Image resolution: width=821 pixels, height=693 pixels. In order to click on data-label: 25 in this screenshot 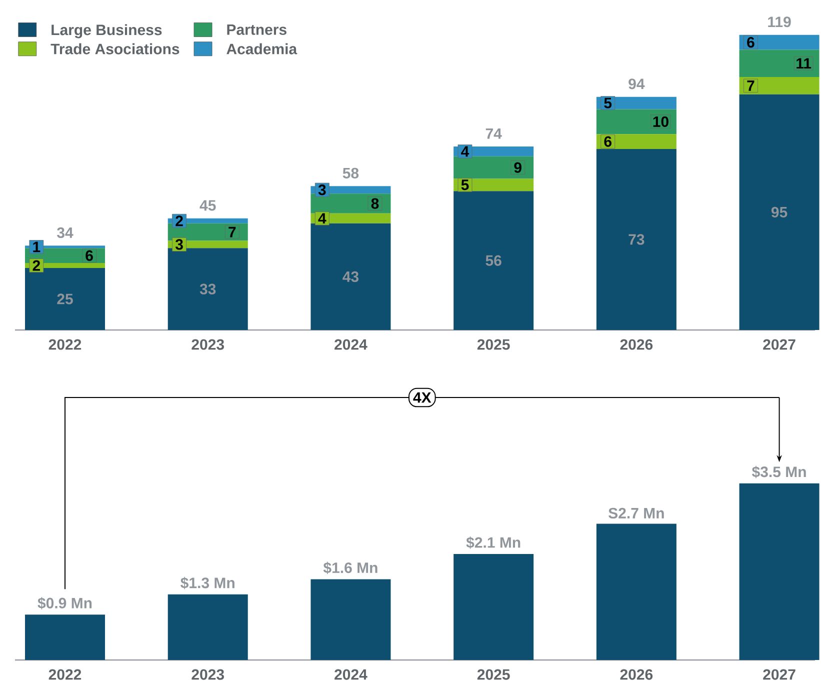, I will do `click(65, 299)`.